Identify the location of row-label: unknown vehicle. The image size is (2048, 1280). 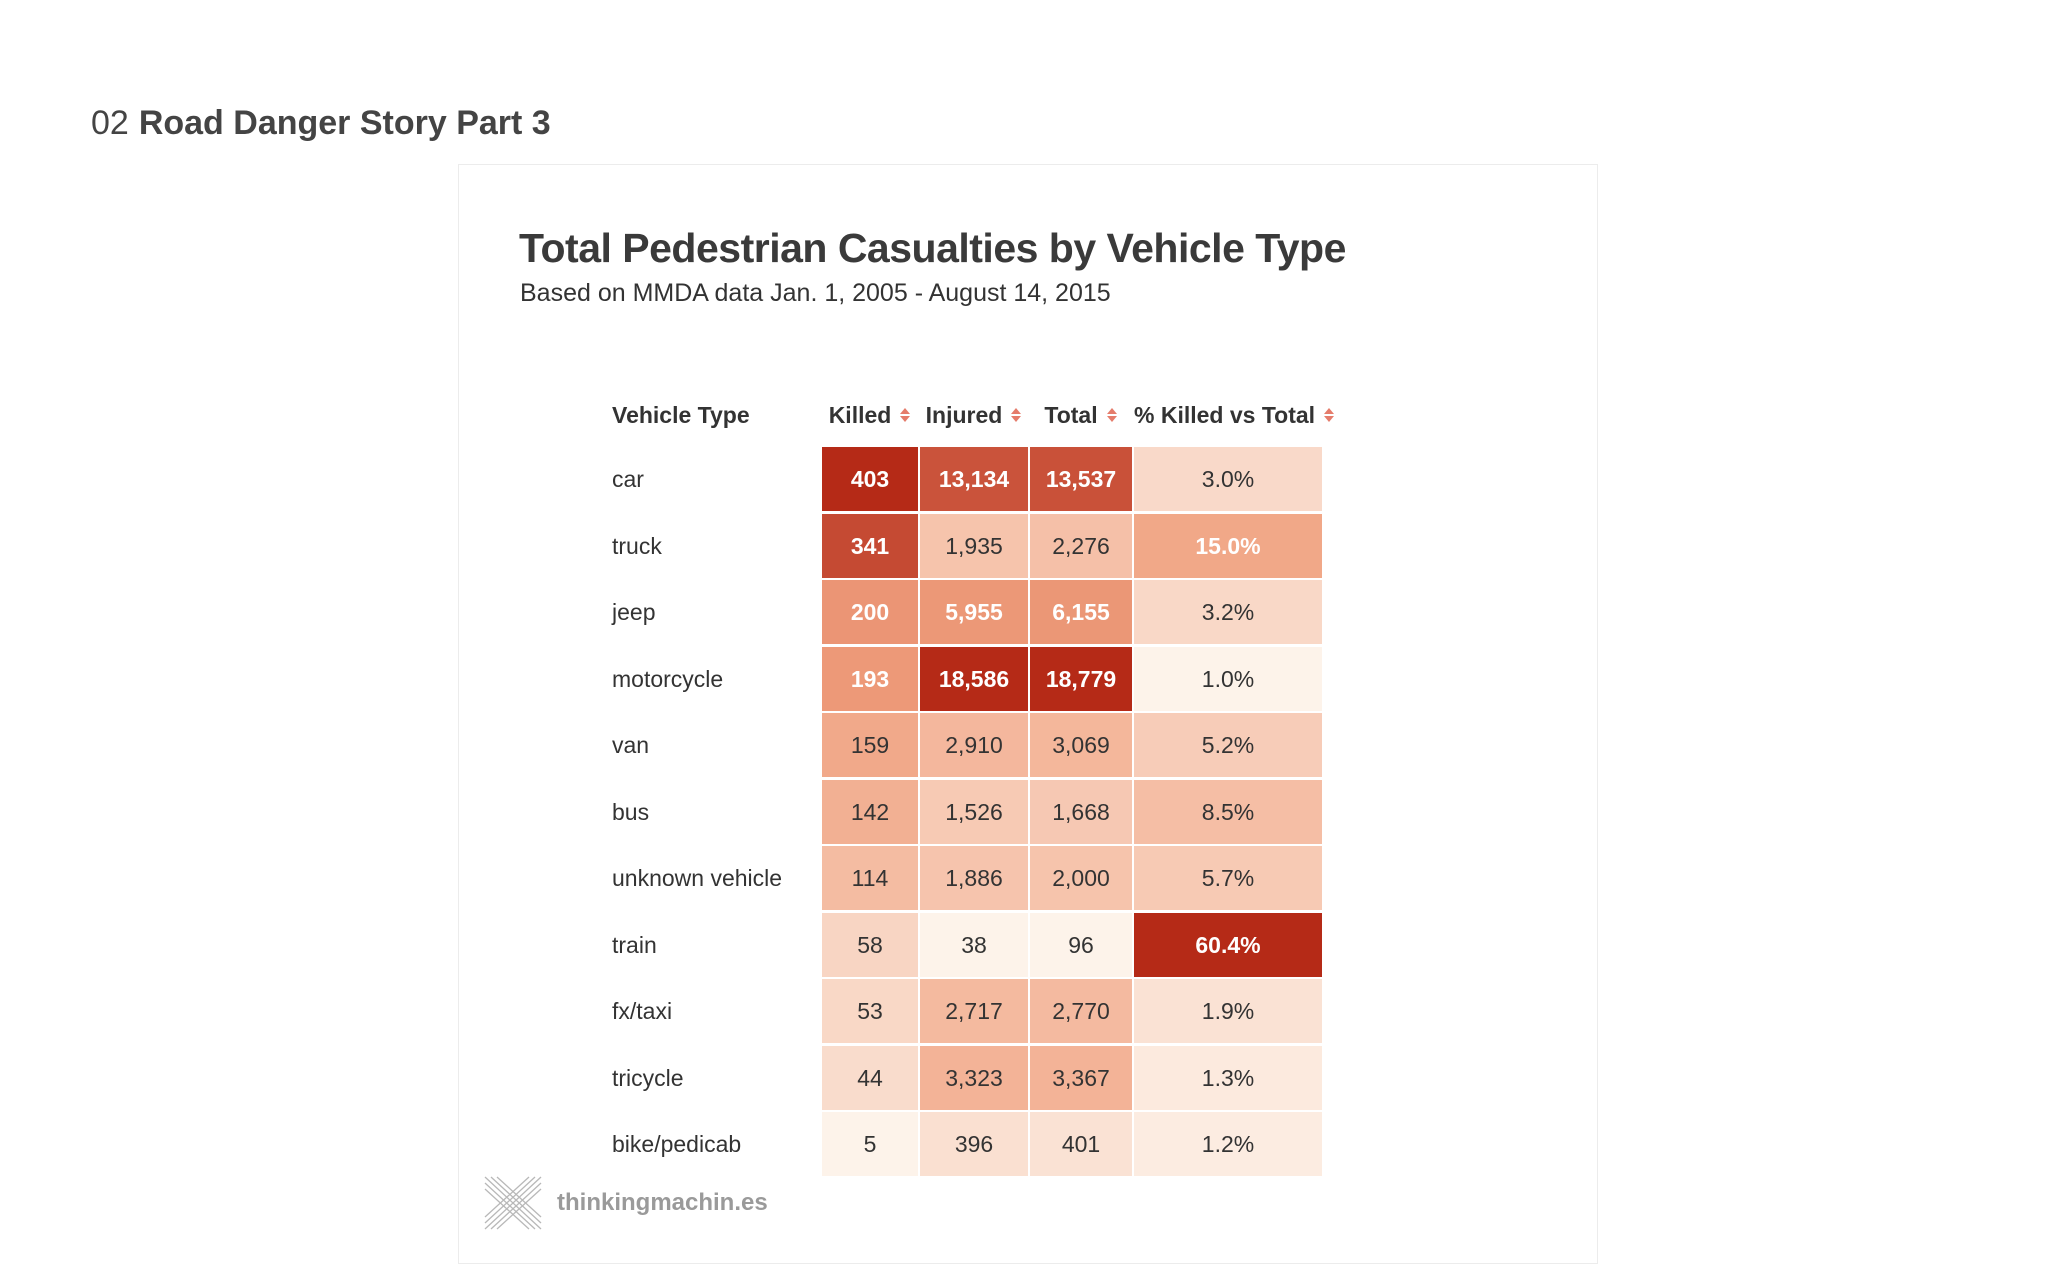
(697, 878).